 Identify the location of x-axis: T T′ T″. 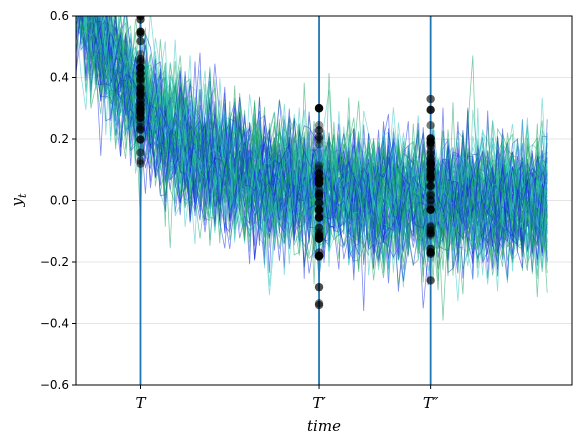
(287, 398).